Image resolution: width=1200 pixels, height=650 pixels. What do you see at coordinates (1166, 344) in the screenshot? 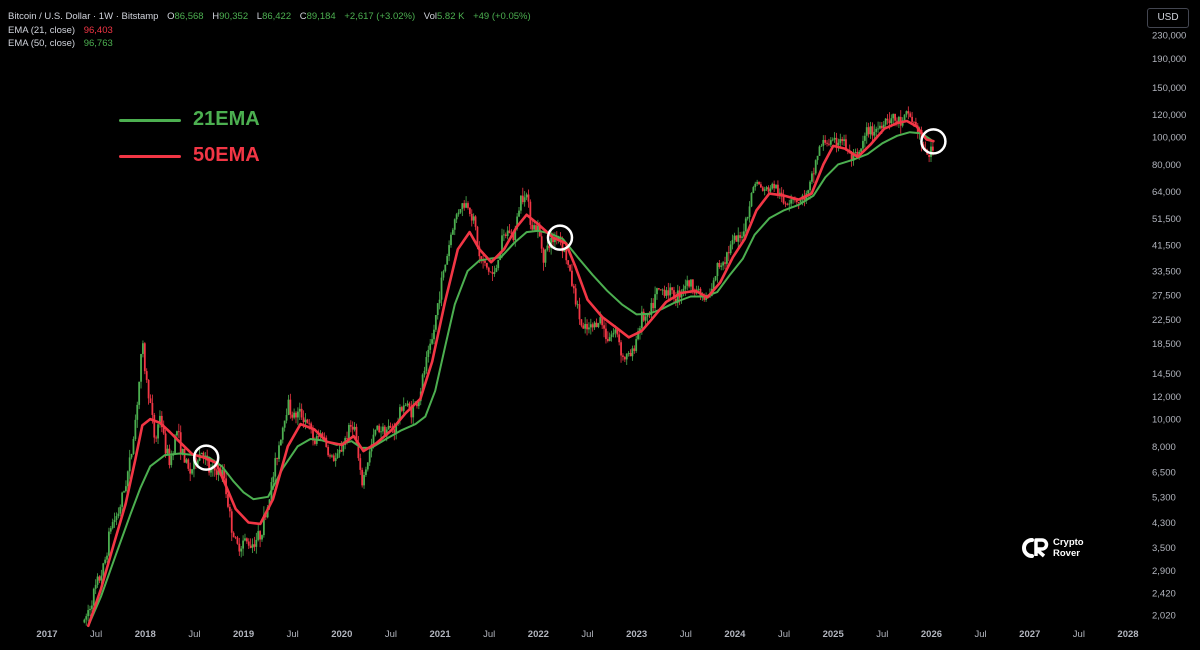
I see `price-tick-label: 18,500` at bounding box center [1166, 344].